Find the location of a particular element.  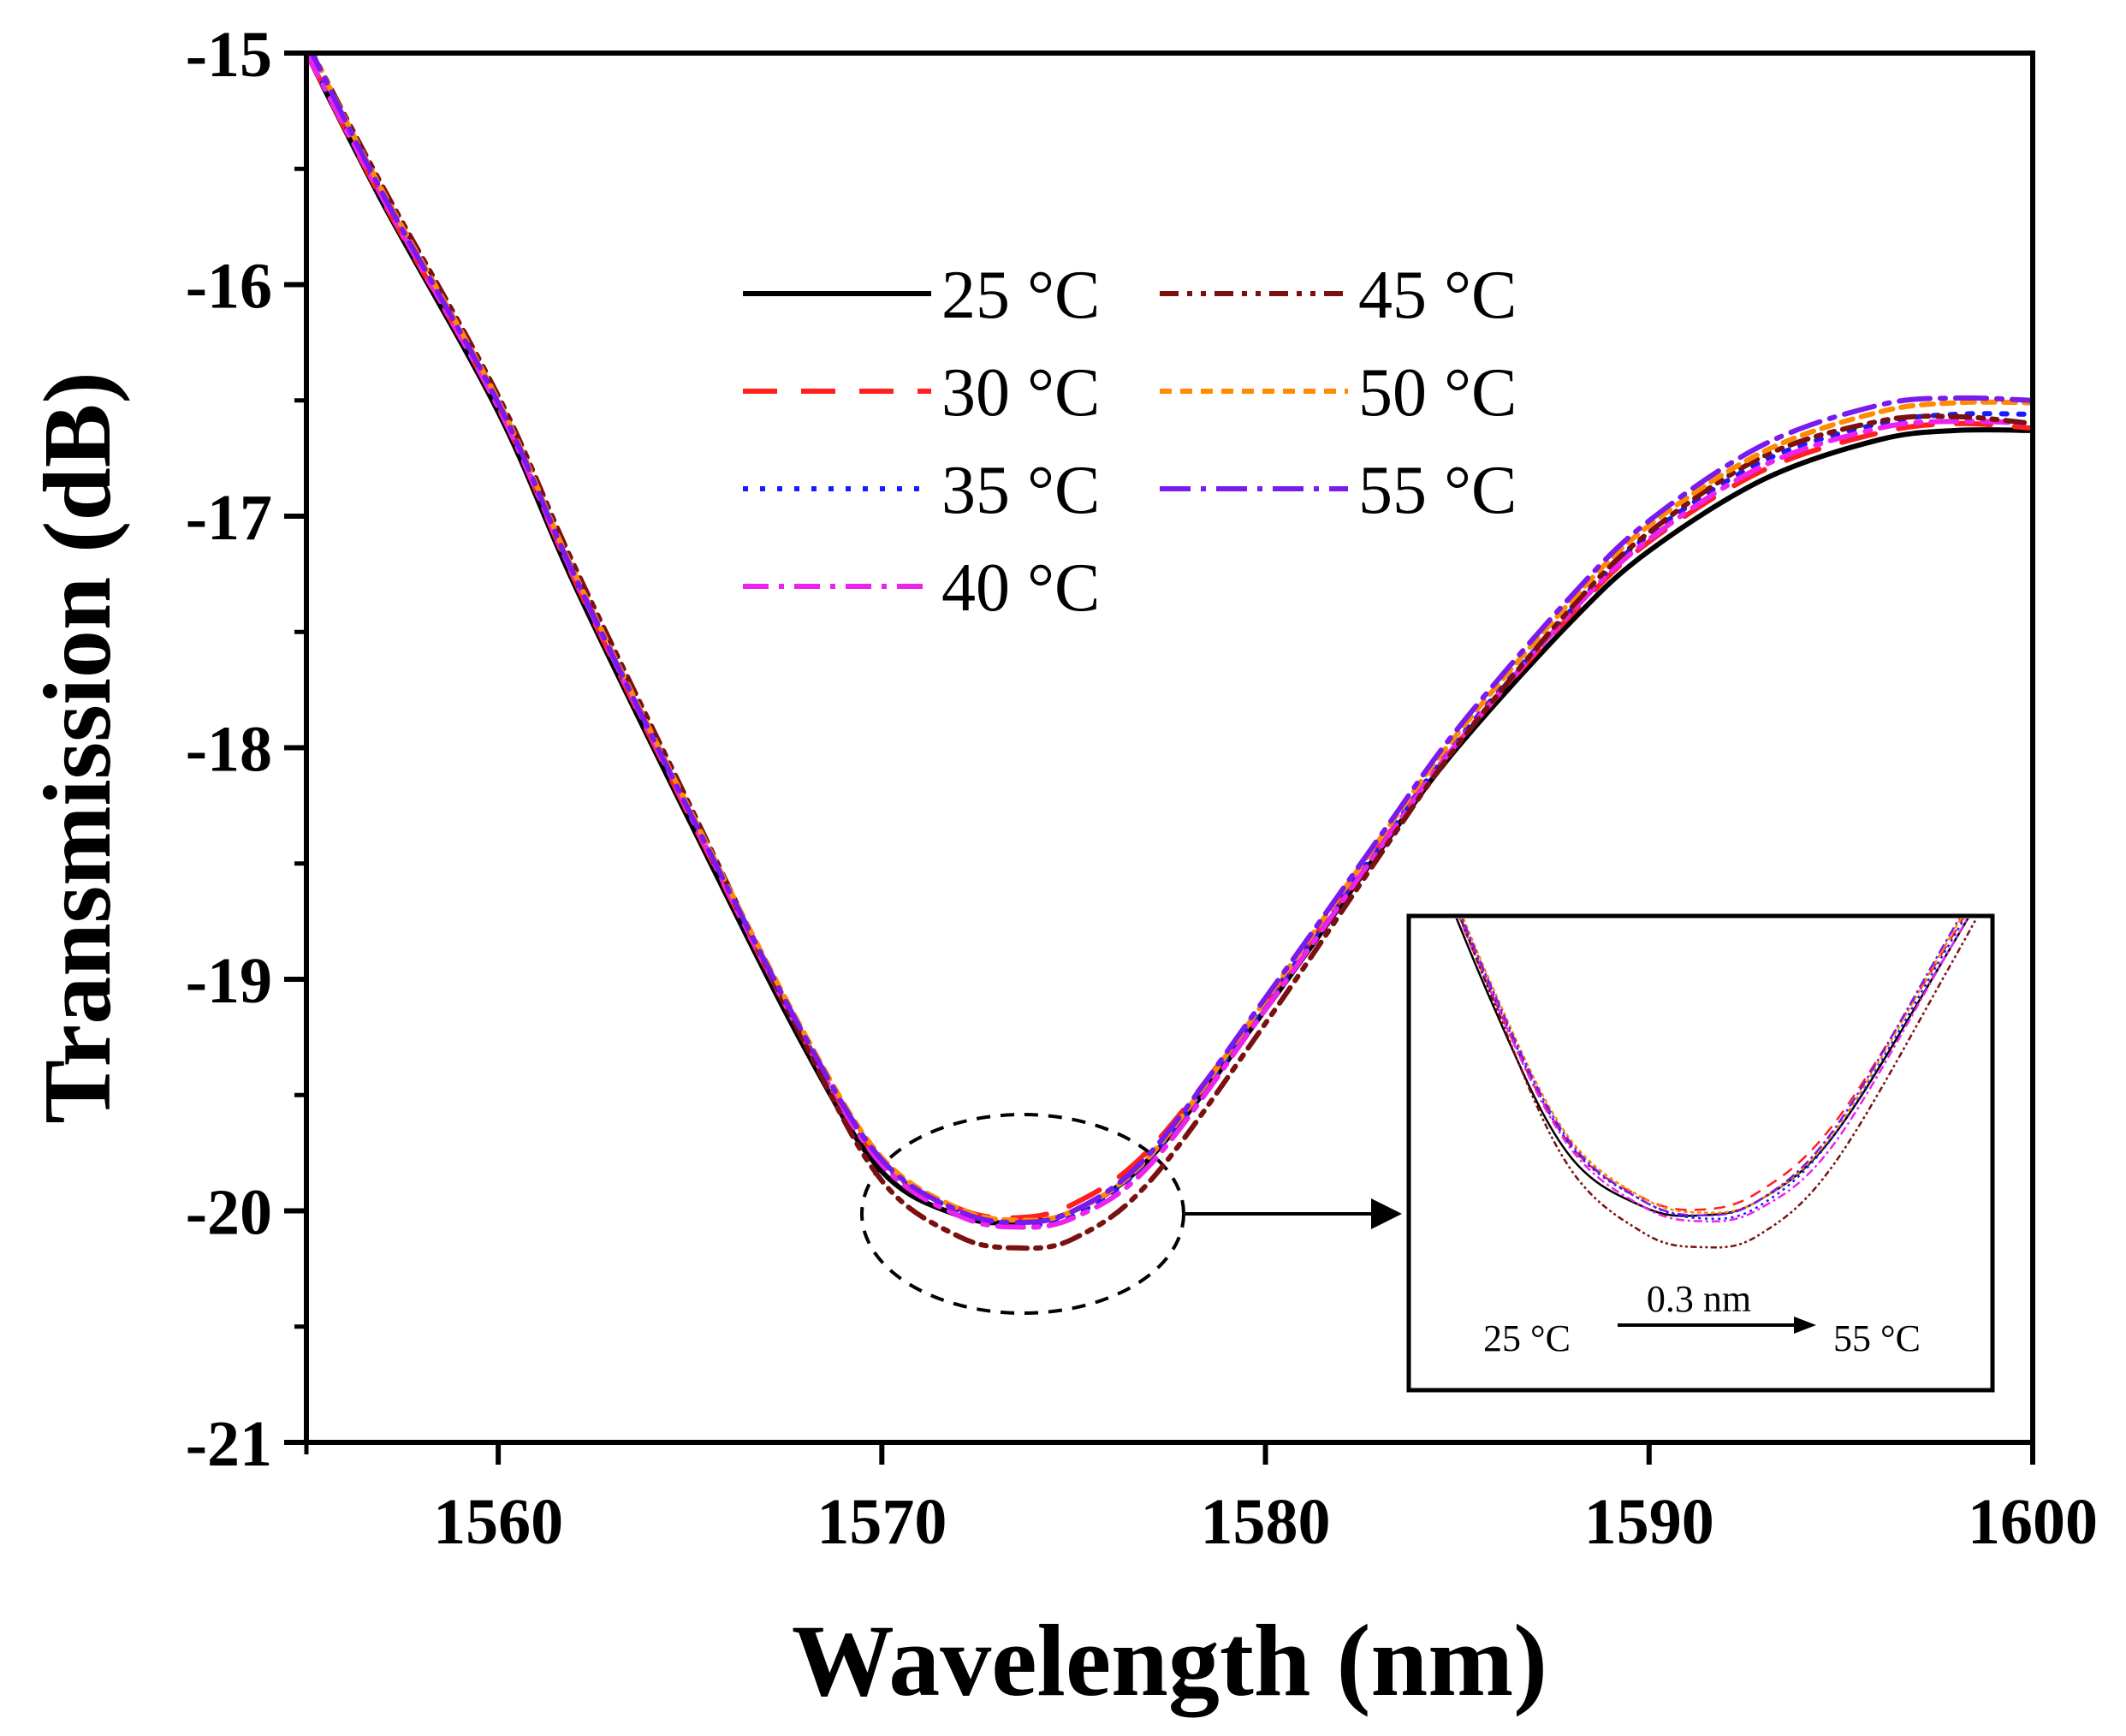

legend-label-5: 45 °C is located at coordinates (1437, 296).